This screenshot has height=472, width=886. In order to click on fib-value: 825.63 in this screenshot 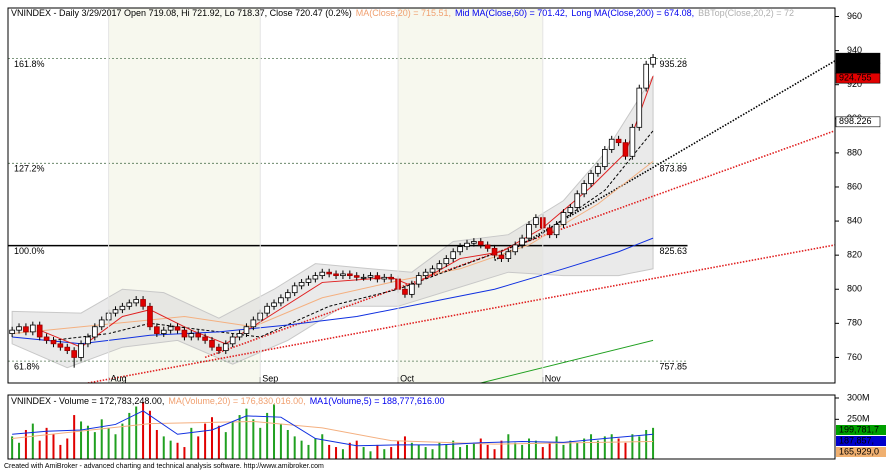, I will do `click(674, 251)`.